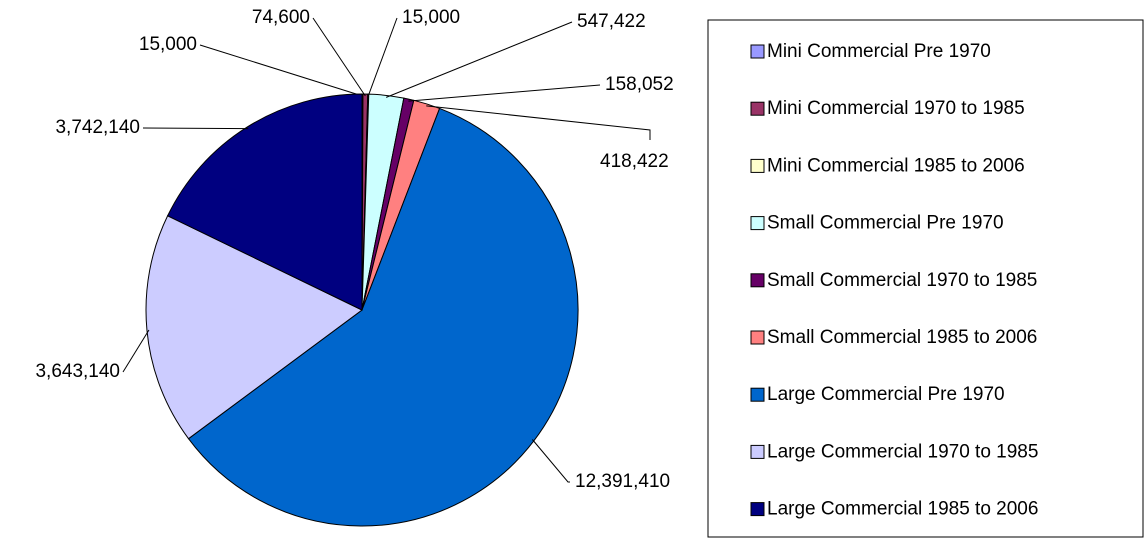 The width and height of the screenshot is (1144, 540). What do you see at coordinates (896, 108) in the screenshot?
I see `legend-label: Mini Commercial 1970 to 1985` at bounding box center [896, 108].